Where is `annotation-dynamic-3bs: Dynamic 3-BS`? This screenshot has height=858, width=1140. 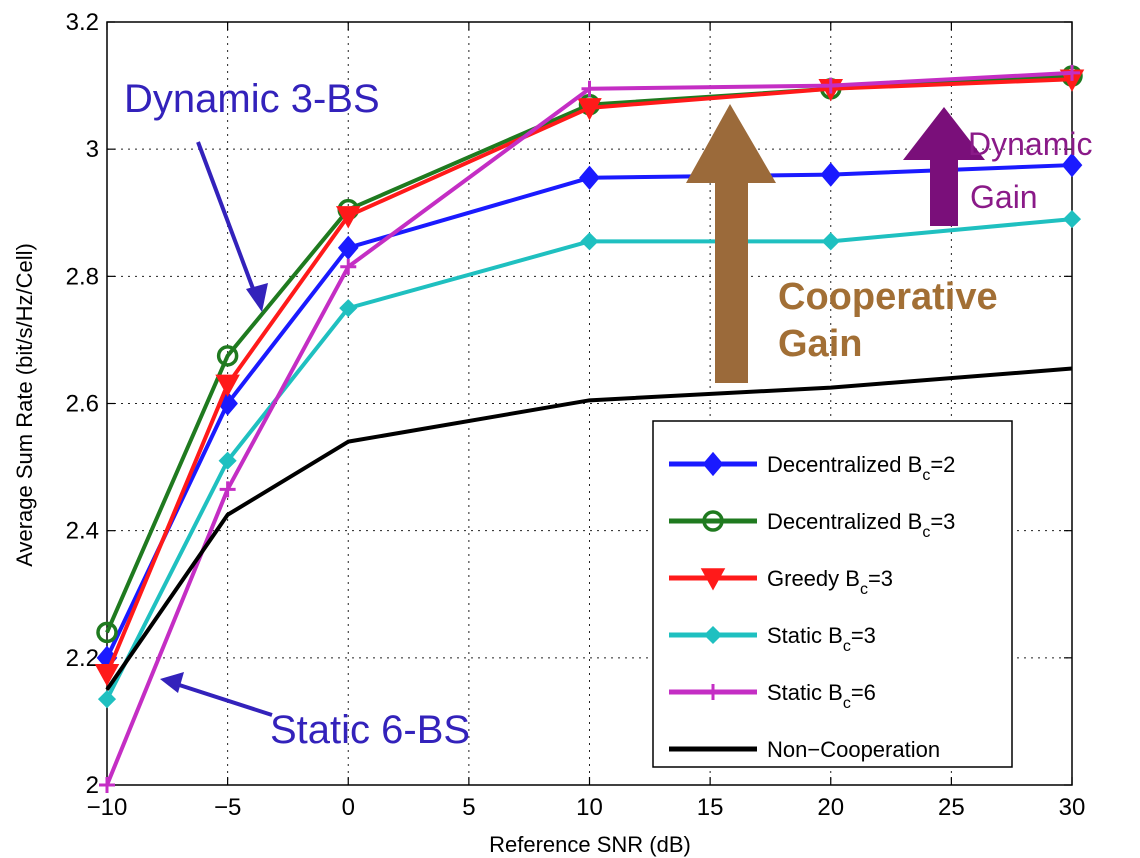 annotation-dynamic-3bs: Dynamic 3-BS is located at coordinates (252, 99).